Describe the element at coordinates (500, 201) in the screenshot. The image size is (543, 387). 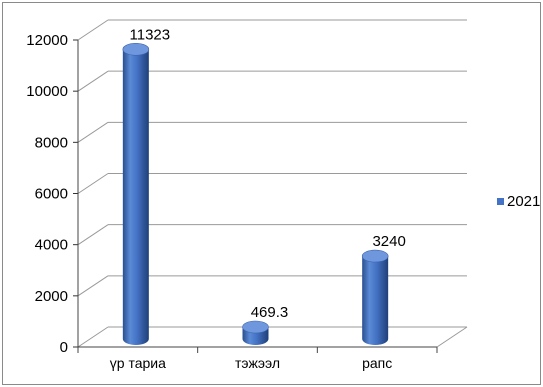
I see `legend-swatch` at that location.